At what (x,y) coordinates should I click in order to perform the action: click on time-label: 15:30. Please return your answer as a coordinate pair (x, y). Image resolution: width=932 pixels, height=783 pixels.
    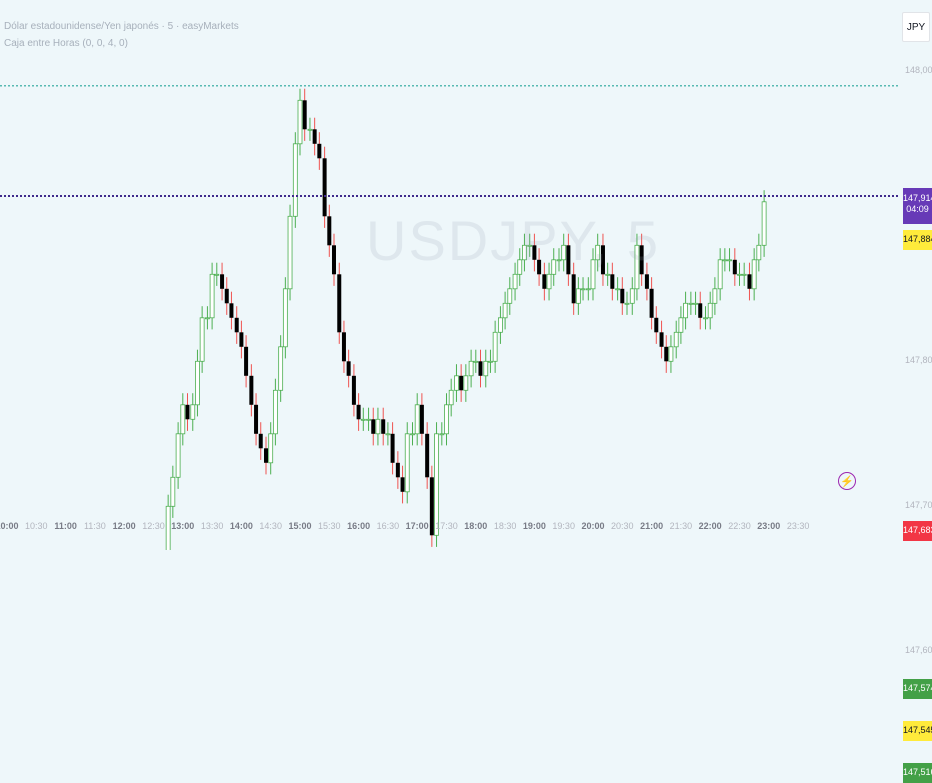
    Looking at the image, I should click on (329, 526).